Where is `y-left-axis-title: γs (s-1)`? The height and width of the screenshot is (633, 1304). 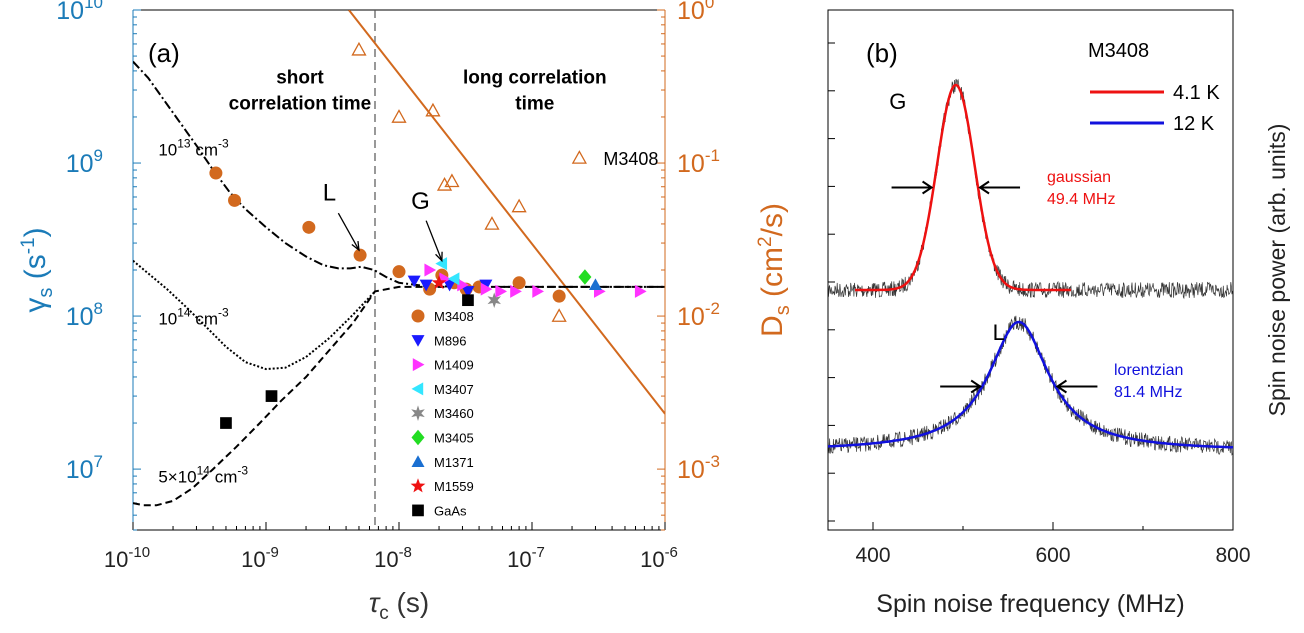
y-left-axis-title: γs (s-1) is located at coordinates (37, 269).